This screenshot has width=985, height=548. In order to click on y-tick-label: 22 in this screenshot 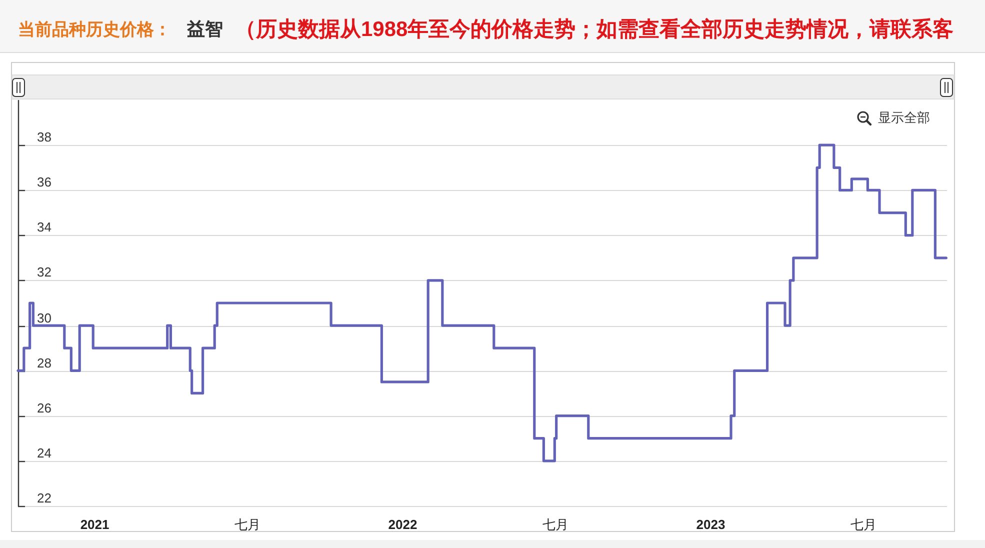, I will do `click(44, 498)`.